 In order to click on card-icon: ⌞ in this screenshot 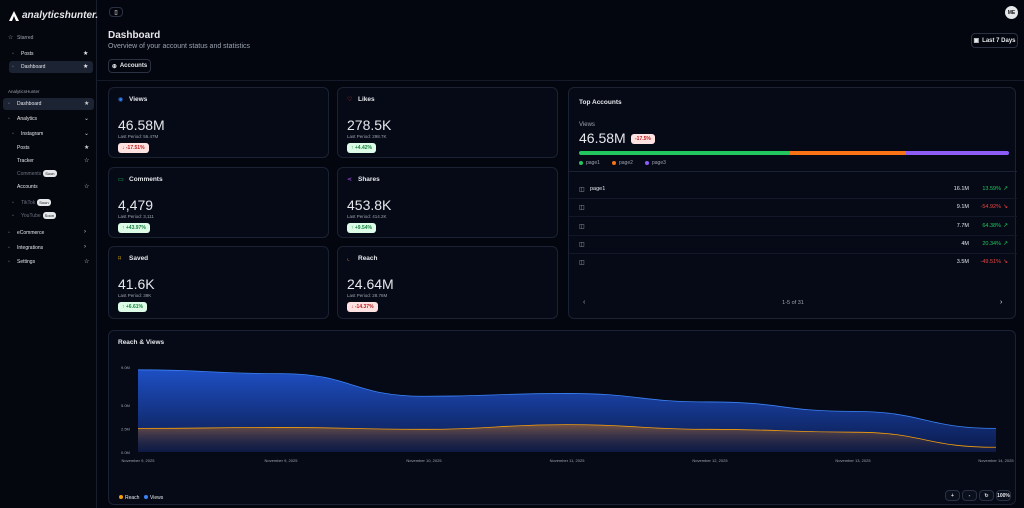, I will do `click(348, 259)`.